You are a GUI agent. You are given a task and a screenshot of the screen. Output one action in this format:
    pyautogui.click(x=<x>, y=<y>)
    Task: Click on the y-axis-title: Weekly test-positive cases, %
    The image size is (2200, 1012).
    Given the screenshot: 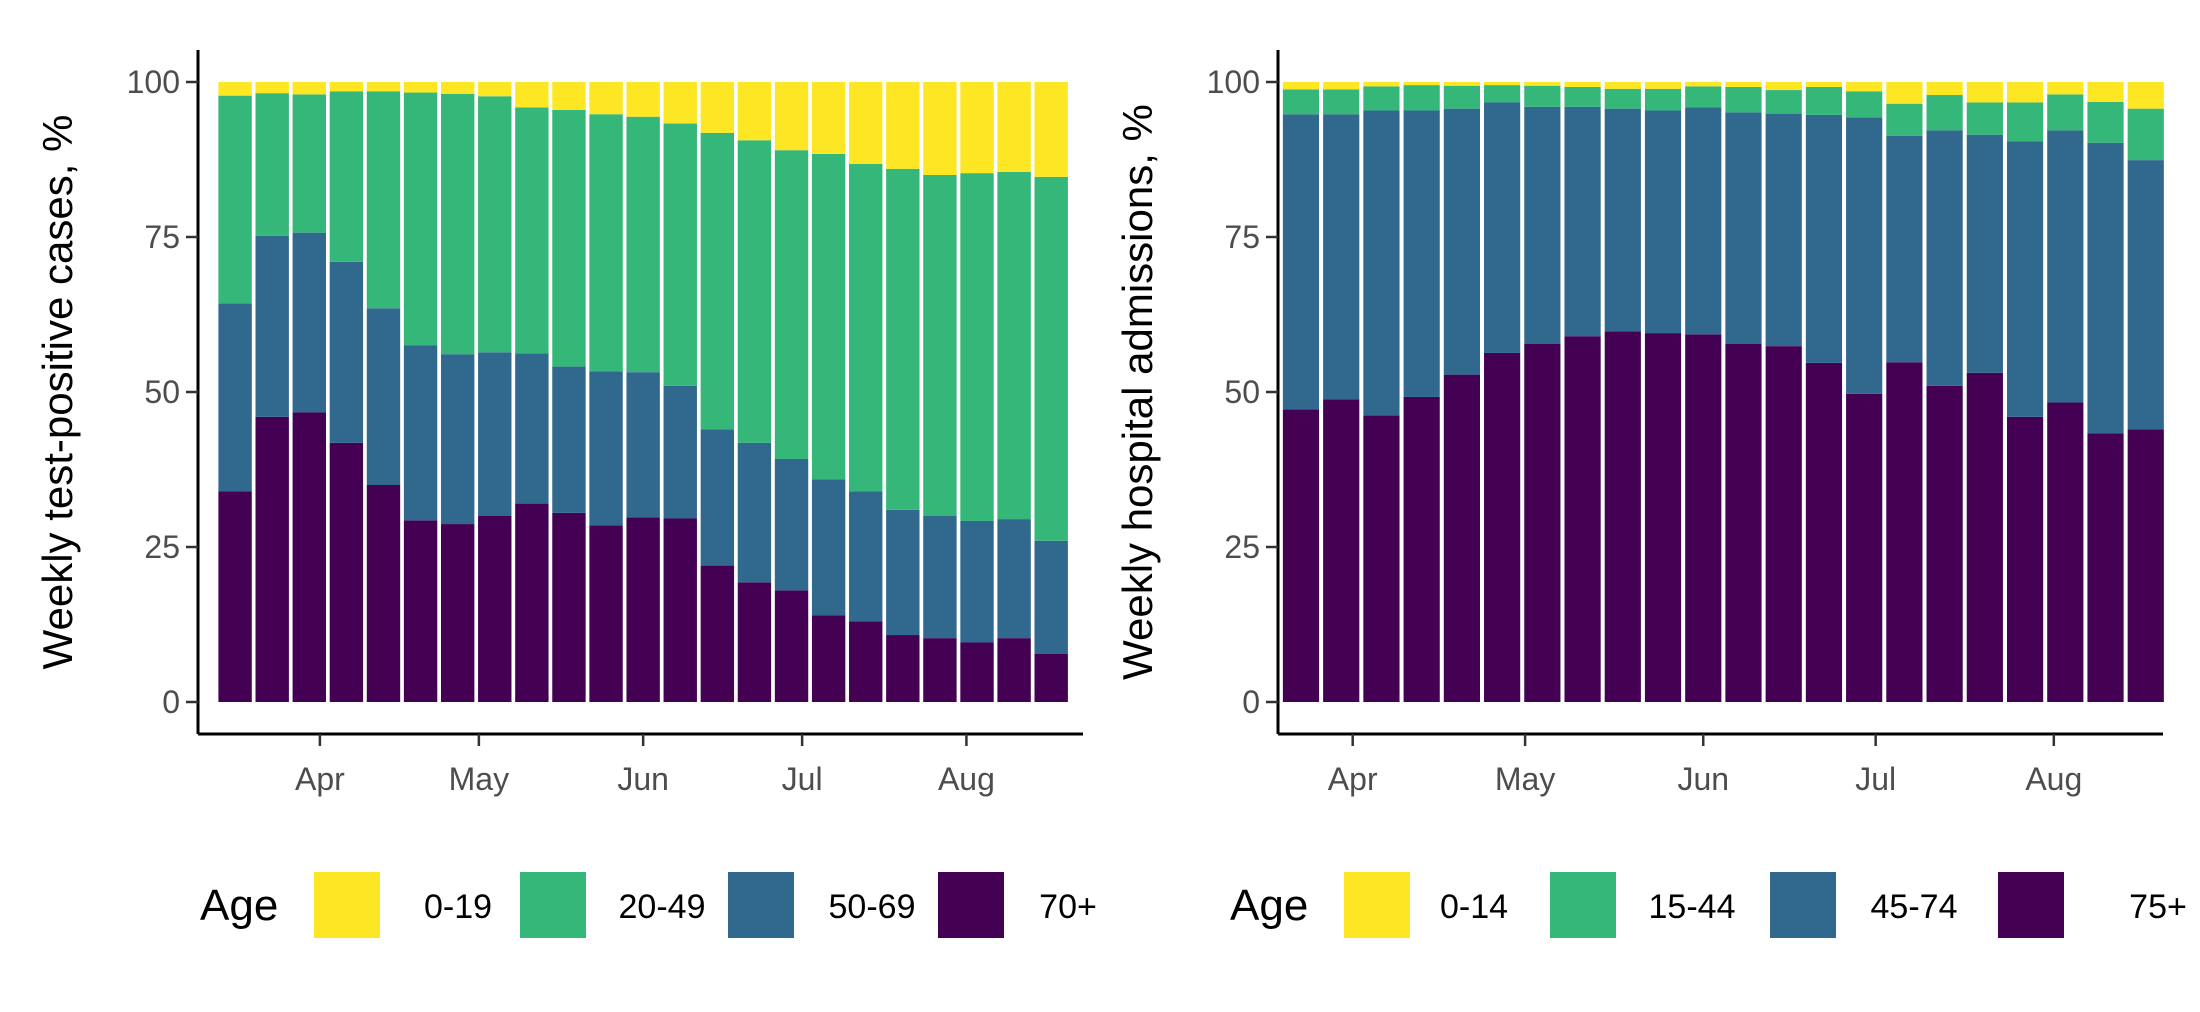 What is the action you would take?
    pyautogui.click(x=57, y=392)
    